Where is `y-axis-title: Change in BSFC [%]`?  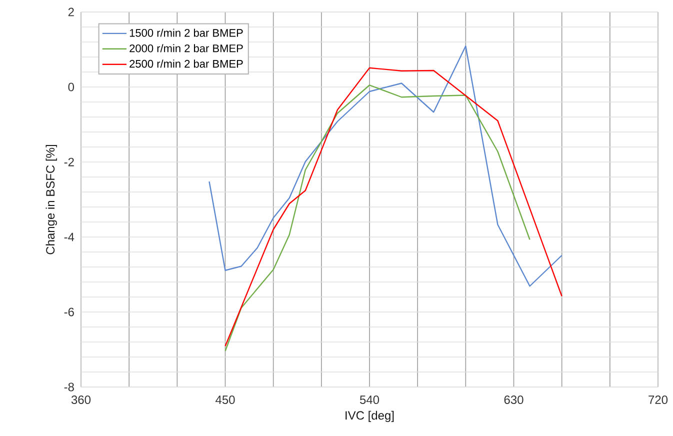 y-axis-title: Change in BSFC [%] is located at coordinates (51, 199).